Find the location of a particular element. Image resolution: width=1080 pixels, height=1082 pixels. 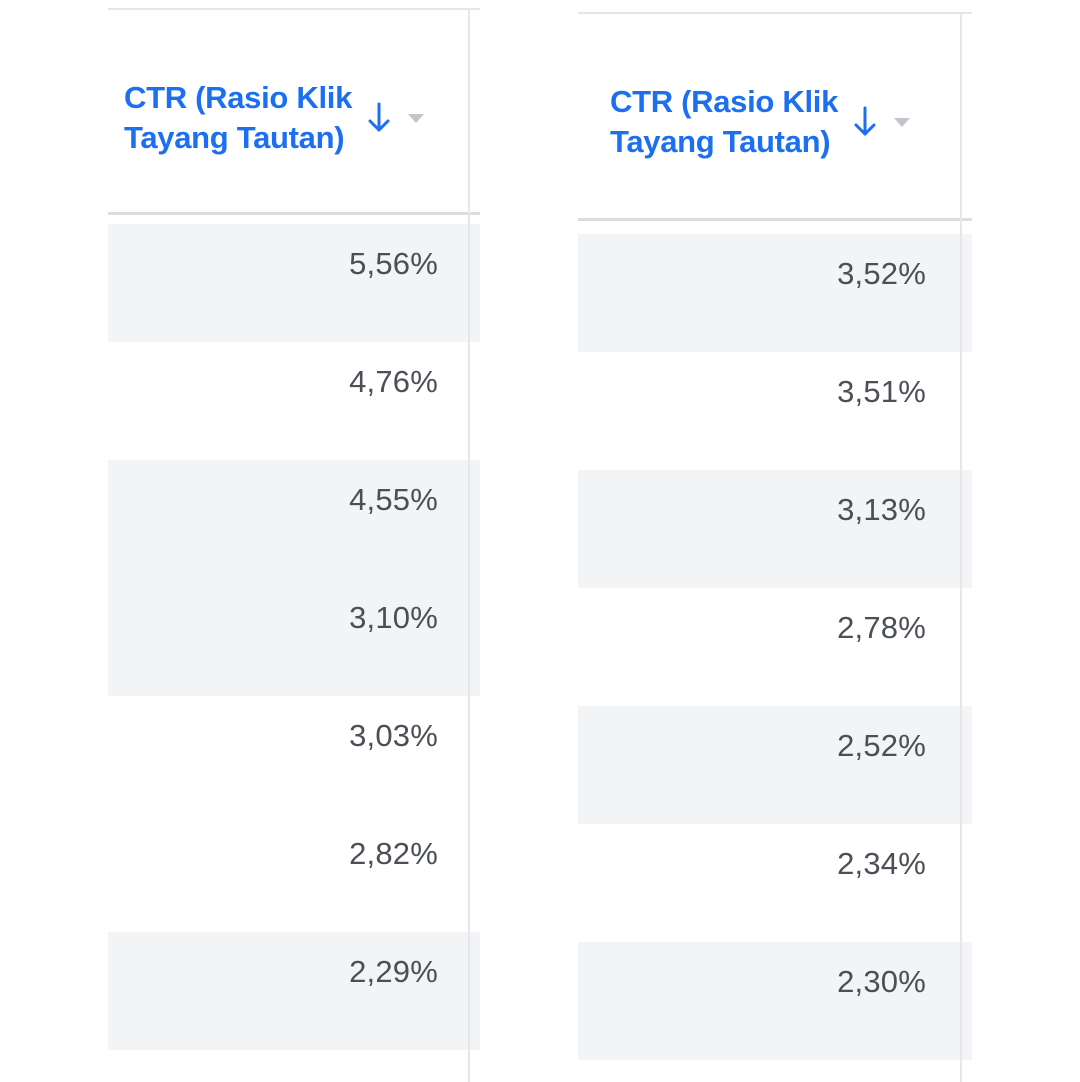

table-row: 3,52% is located at coordinates (775, 293).